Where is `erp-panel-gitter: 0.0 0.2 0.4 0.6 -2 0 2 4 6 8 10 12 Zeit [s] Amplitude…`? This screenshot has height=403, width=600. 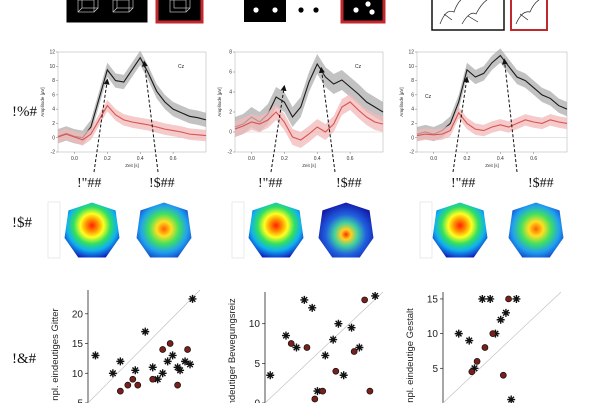 erp-panel-gitter: 0.0 0.2 0.4 0.6 -2 0 2 4 6 8 10 12 Zeit [s] Amplitude… is located at coordinates (123, 111).